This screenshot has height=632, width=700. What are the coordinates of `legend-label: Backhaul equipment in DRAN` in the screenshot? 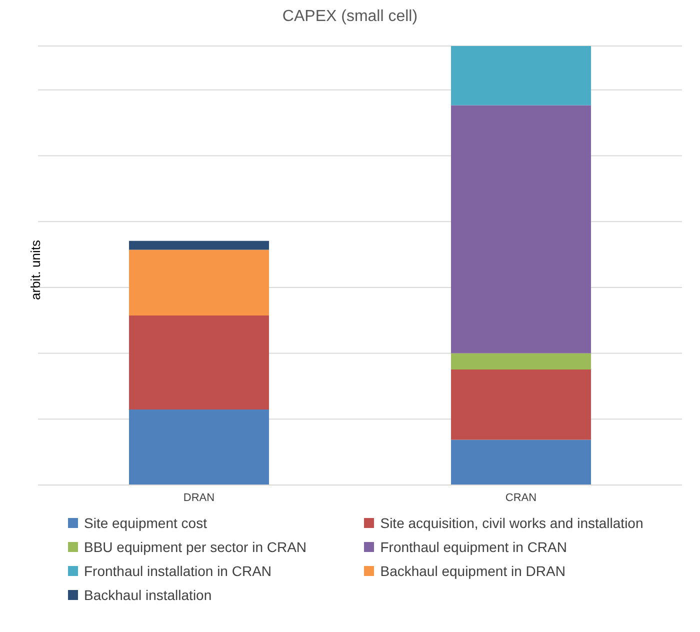 It's located at (473, 571).